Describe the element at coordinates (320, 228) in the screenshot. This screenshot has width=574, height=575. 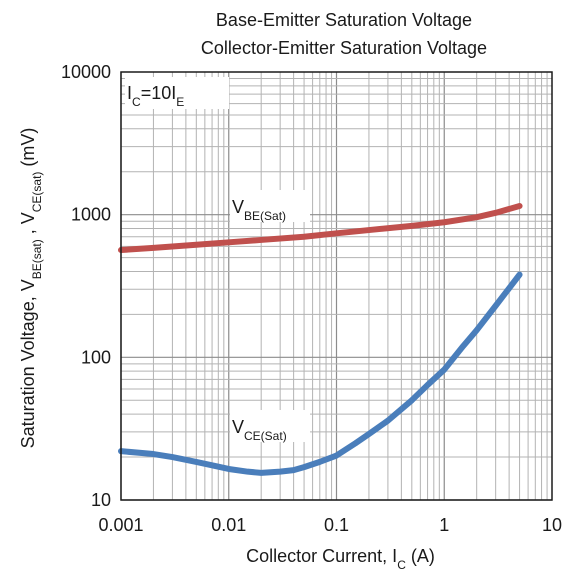
I see `series-line-vbe-sat` at that location.